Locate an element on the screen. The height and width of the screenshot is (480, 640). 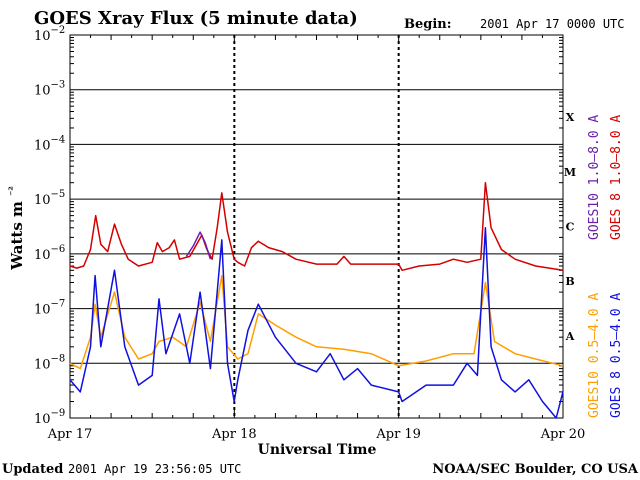
flare-class-label: X is located at coordinates (570, 117).